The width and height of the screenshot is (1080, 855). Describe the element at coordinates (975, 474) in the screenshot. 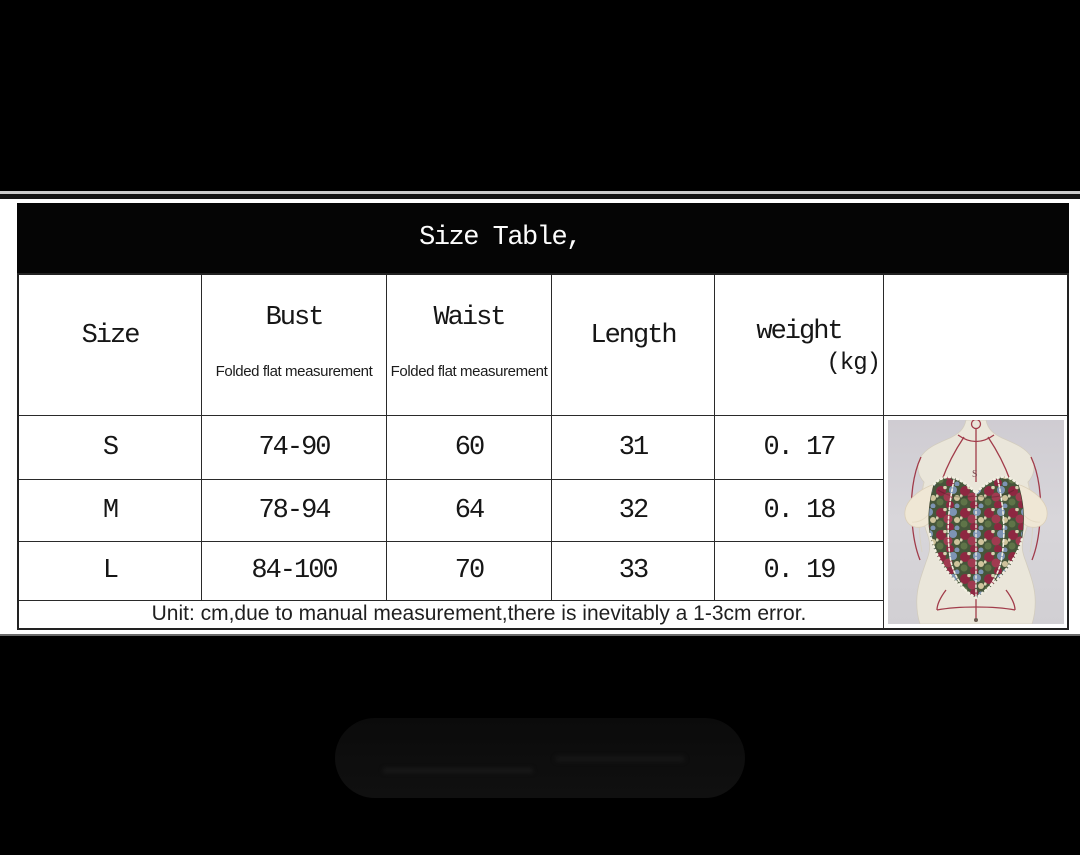

I see `mannequin-s-mark: S` at that location.